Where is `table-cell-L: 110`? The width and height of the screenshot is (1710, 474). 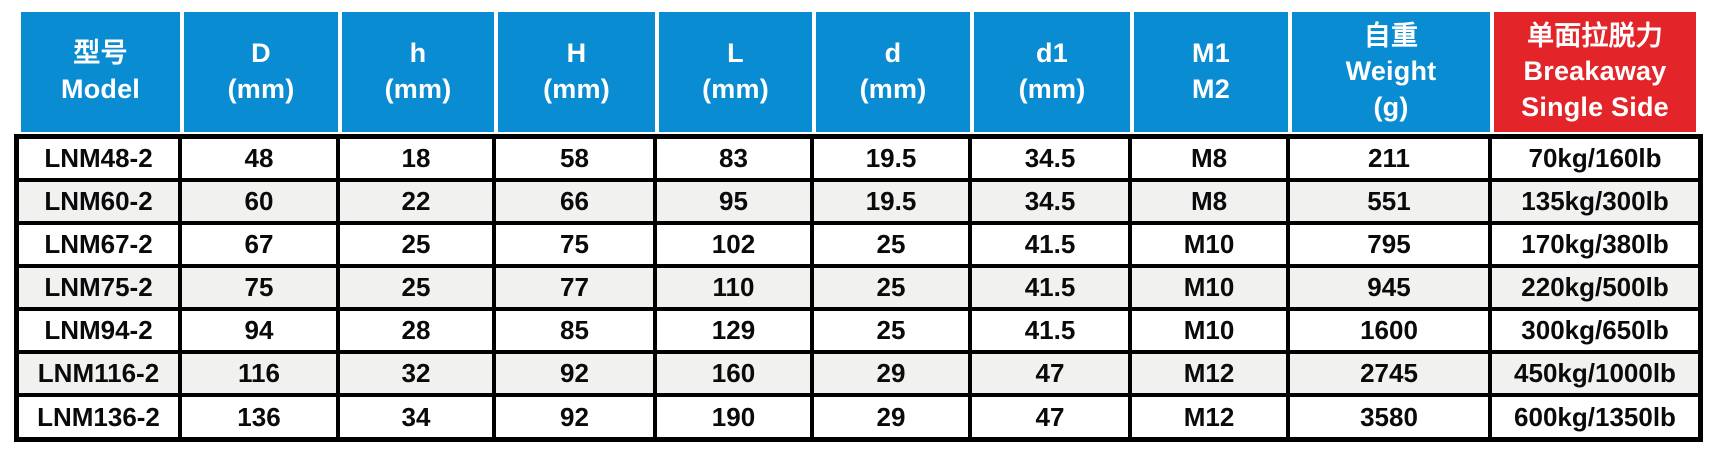 table-cell-L: 110 is located at coordinates (735, 287).